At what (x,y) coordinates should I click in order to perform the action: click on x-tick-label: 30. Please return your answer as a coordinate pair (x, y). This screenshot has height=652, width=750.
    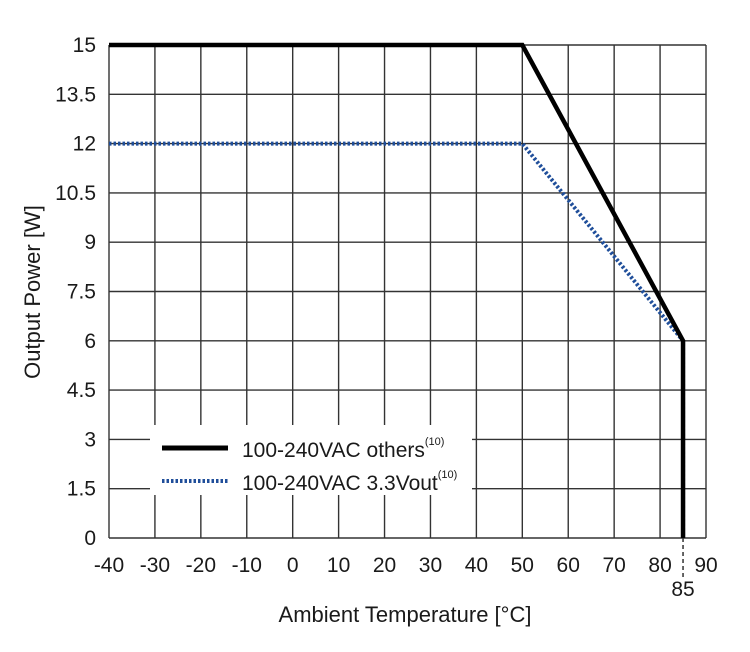
    Looking at the image, I should click on (430, 565).